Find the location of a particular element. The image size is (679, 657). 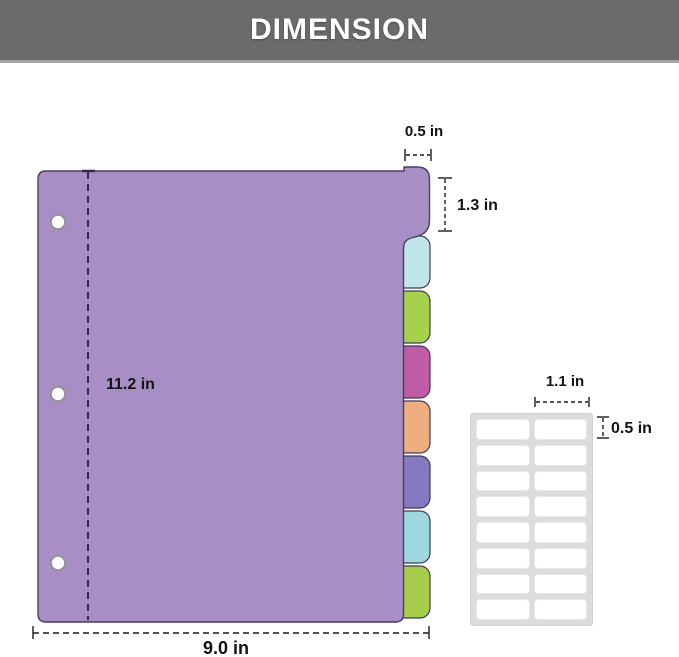

header-banner: DIMENSION is located at coordinates (339, 31).